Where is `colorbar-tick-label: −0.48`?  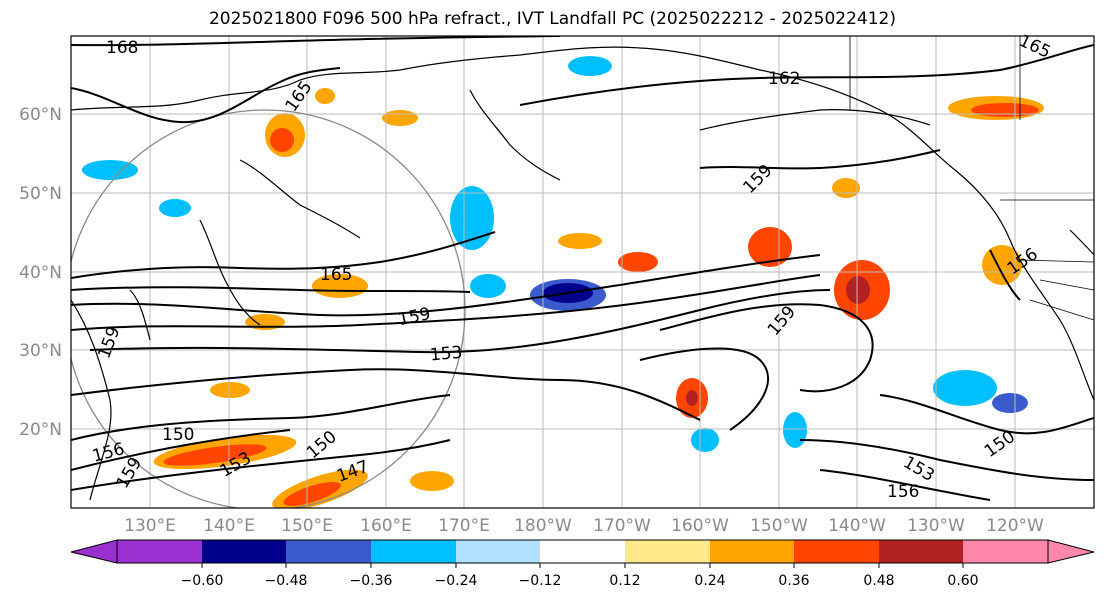 colorbar-tick-label: −0.48 is located at coordinates (286, 581).